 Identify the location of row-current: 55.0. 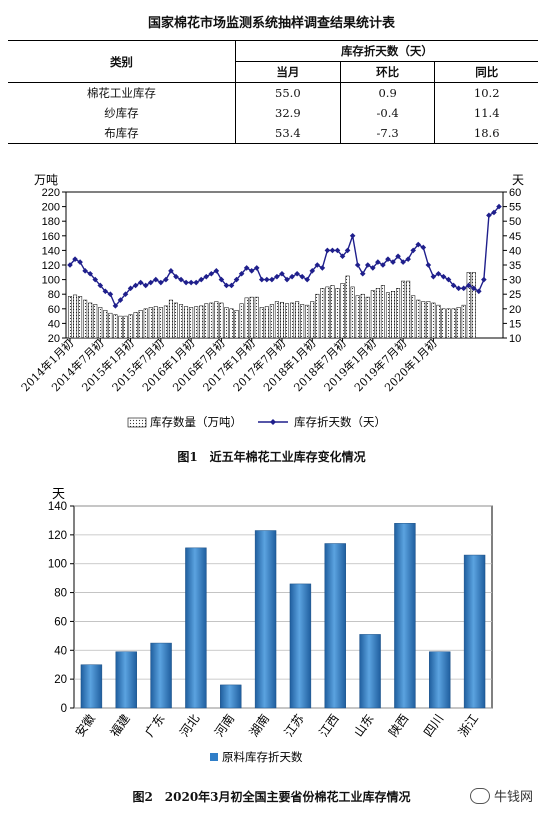
(288, 92).